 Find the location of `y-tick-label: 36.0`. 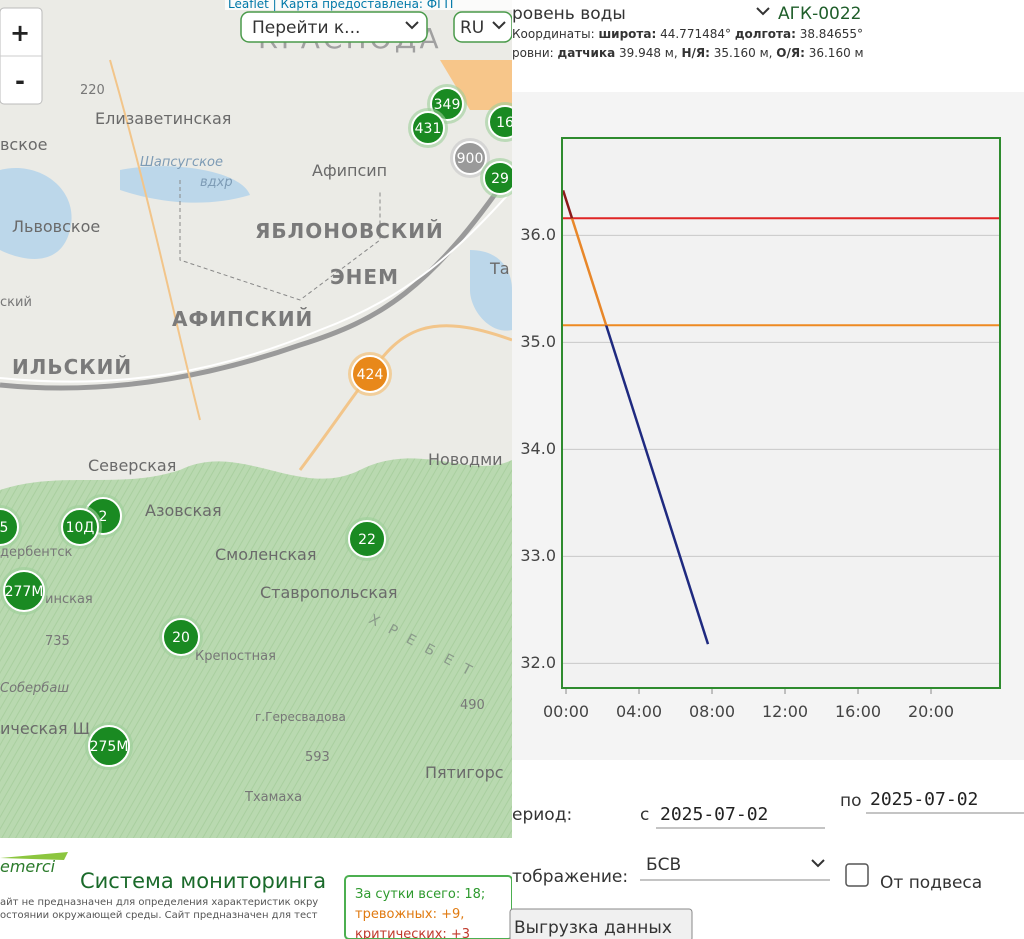

y-tick-label: 36.0 is located at coordinates (538, 234).